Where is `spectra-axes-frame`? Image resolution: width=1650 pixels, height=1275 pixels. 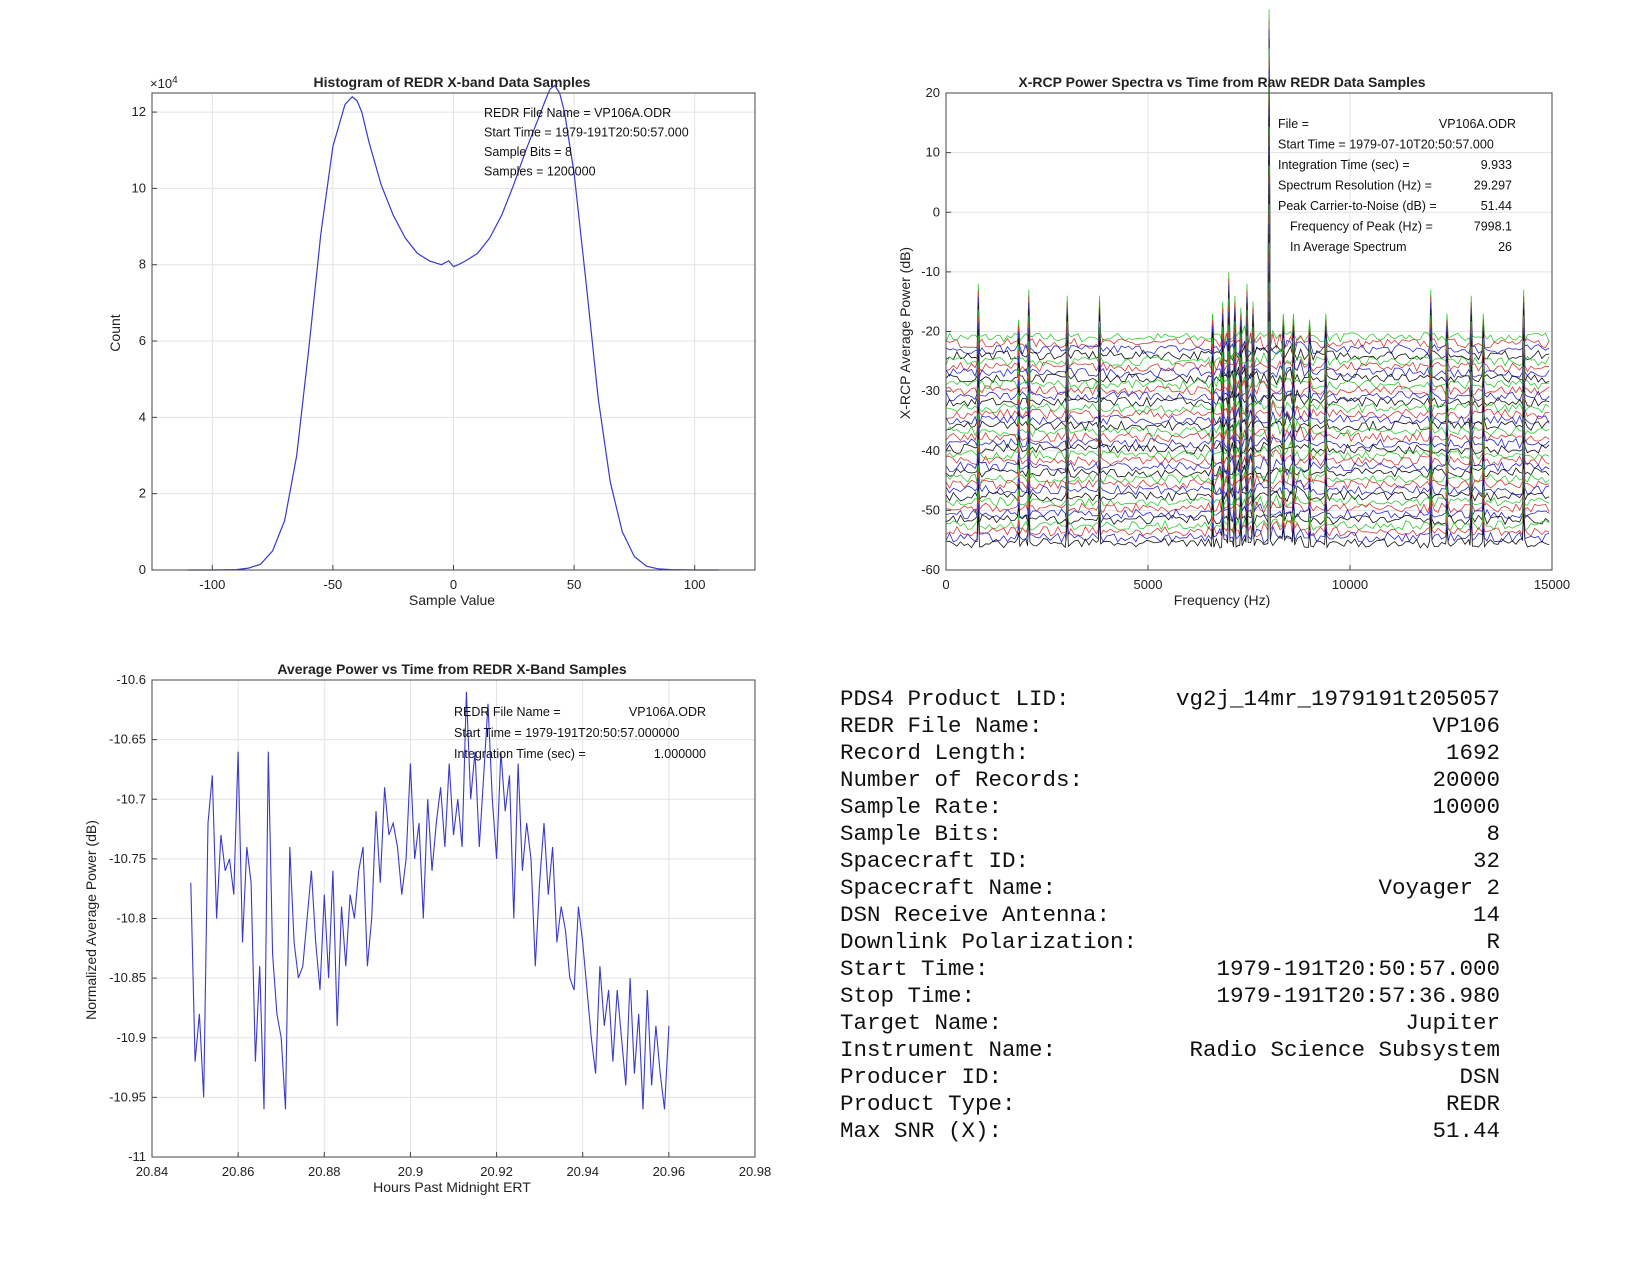
spectra-axes-frame is located at coordinates (1249, 331).